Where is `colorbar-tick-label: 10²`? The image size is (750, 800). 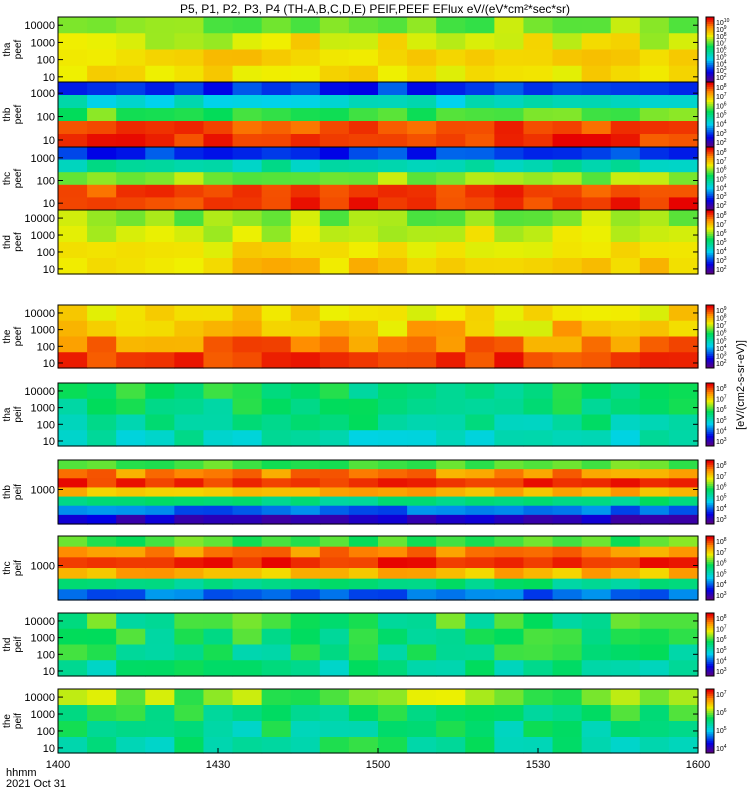
colorbar-tick-label: 10² is located at coordinates (721, 77).